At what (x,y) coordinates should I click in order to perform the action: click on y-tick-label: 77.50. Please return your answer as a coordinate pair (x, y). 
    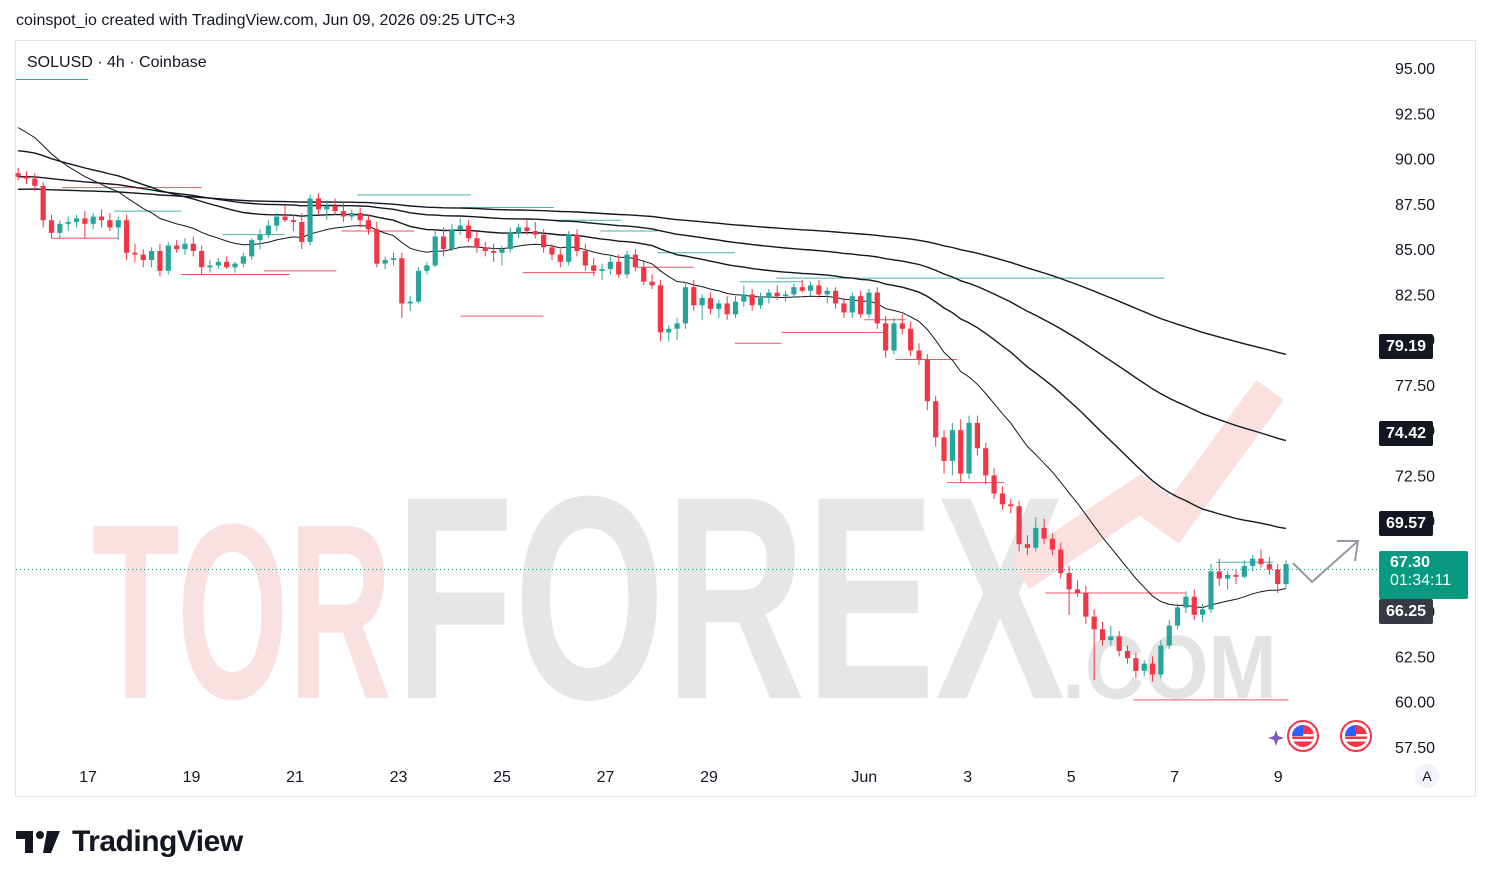
    Looking at the image, I should click on (1415, 386).